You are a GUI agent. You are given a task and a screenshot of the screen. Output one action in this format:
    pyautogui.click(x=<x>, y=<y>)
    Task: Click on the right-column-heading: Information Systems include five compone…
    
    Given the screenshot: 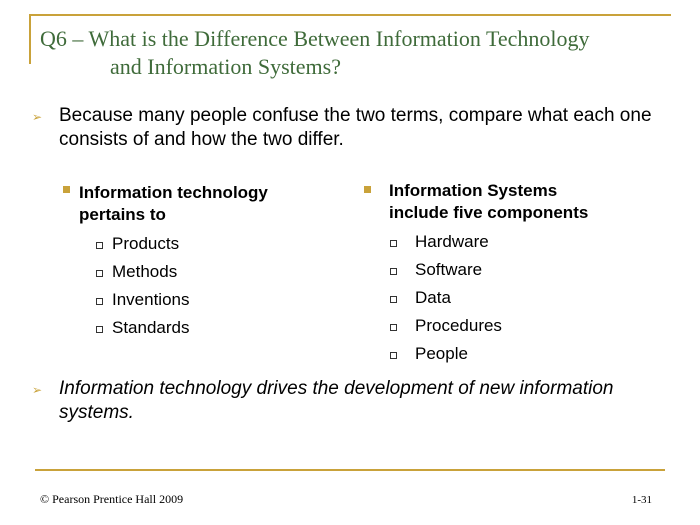 What is the action you would take?
    pyautogui.click(x=488, y=202)
    